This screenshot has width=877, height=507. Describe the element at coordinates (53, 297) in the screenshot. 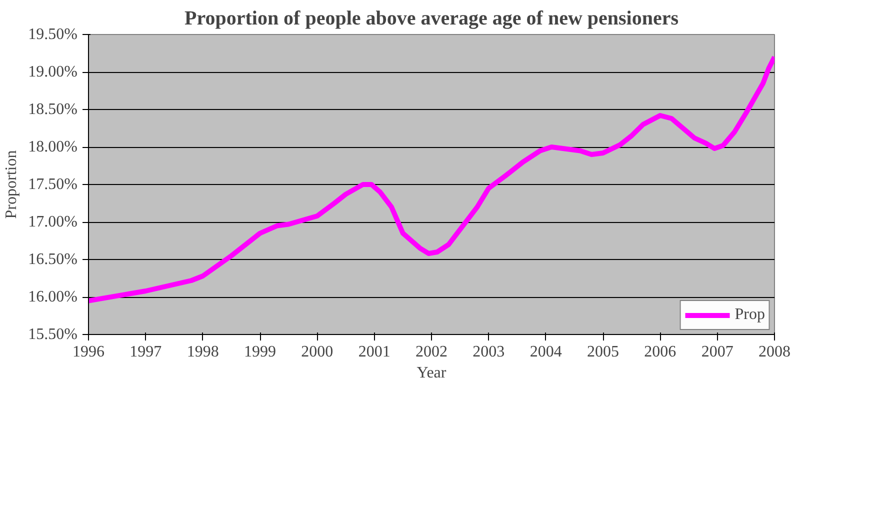

I see `y-tick-label: 16.00%` at that location.